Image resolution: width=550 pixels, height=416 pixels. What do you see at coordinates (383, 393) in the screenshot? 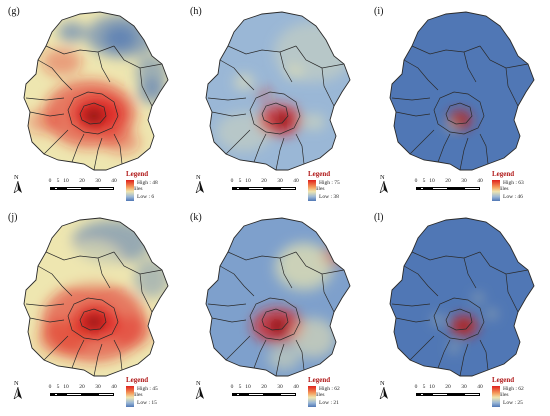
I see `north-arrow-icon` at bounding box center [383, 393].